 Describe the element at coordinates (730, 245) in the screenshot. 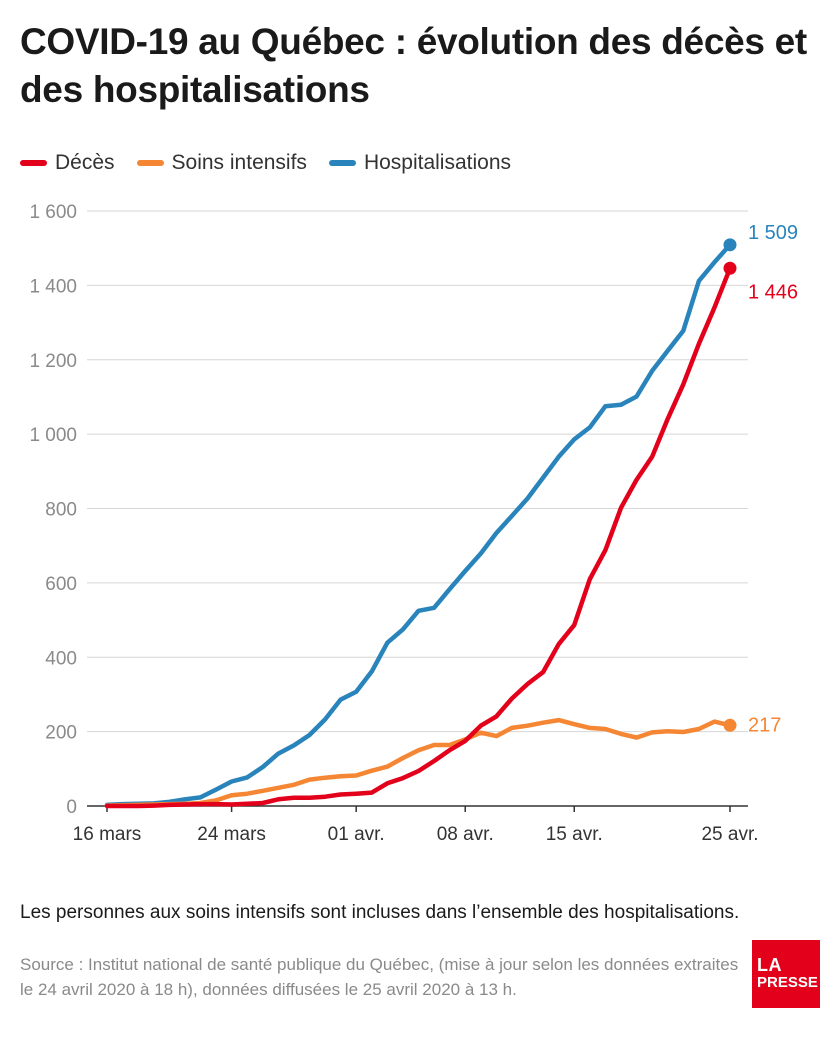

I see `end-point-hospitalisations` at that location.